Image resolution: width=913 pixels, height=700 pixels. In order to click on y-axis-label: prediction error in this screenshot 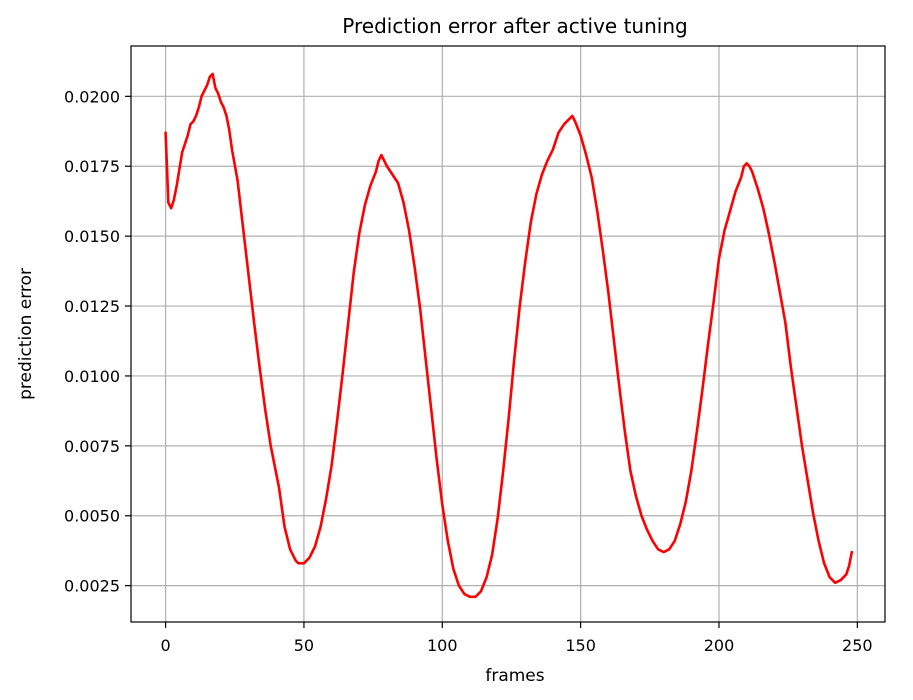, I will do `click(26, 334)`.